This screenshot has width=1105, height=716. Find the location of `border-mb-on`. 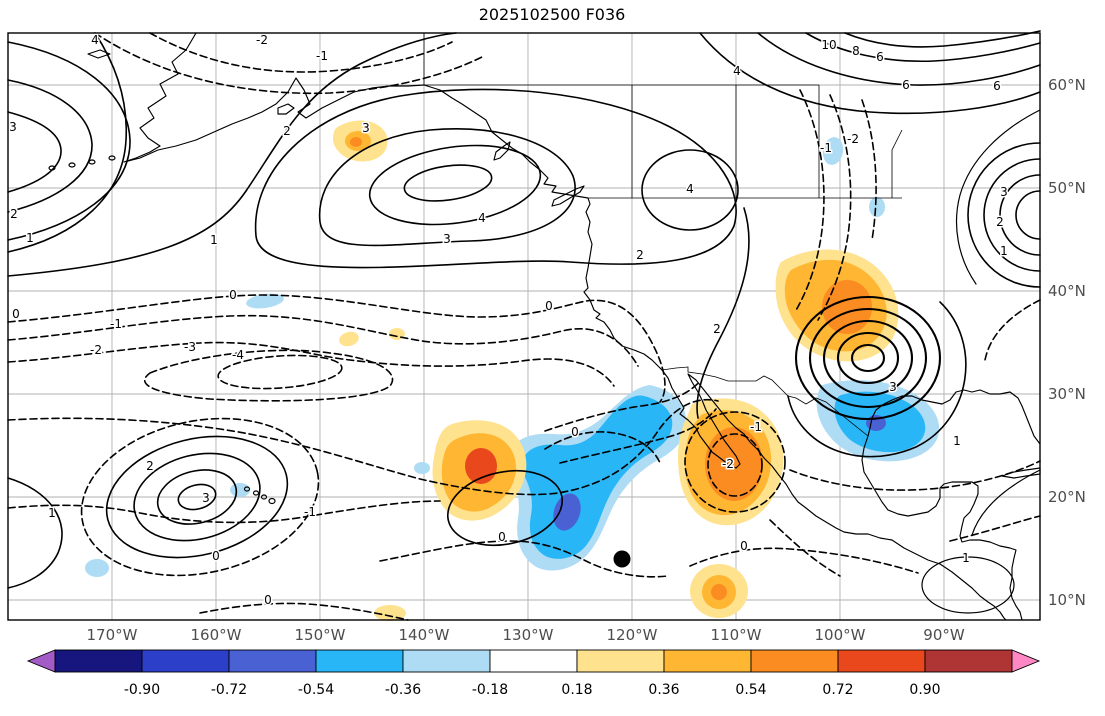

border-mb-on is located at coordinates (897, 163).